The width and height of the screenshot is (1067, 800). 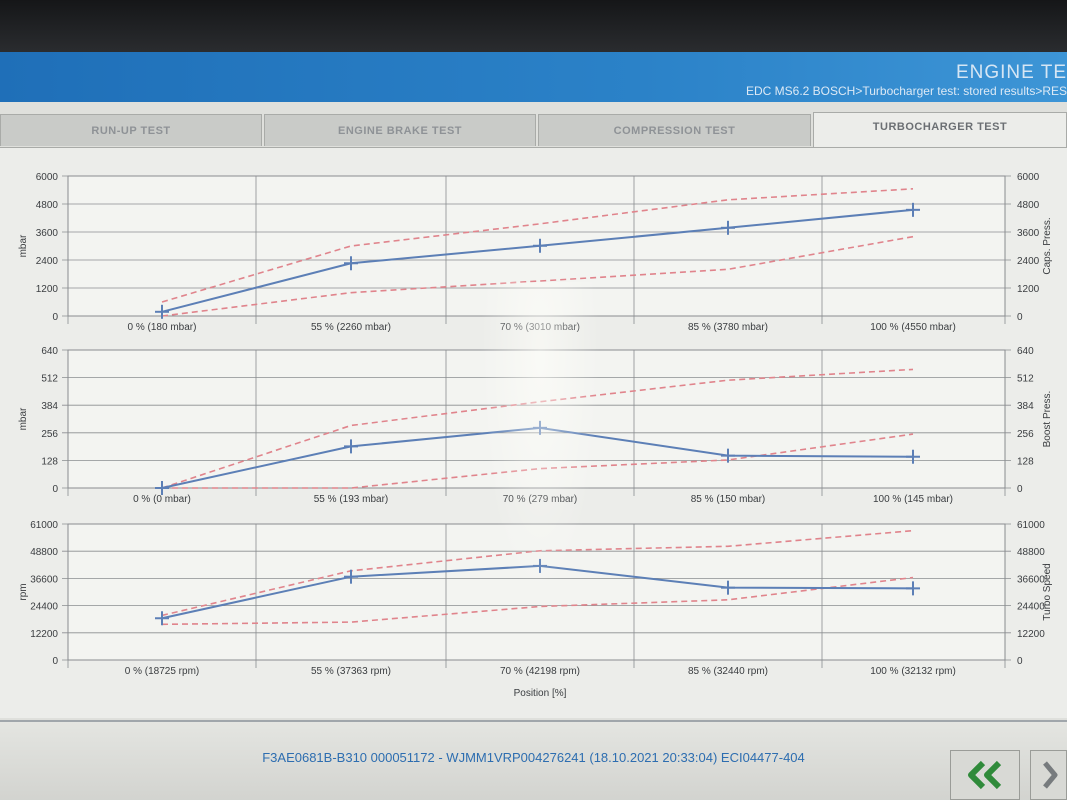 I want to click on x-tick-label: 85 % (3780 mbar), so click(x=728, y=327).